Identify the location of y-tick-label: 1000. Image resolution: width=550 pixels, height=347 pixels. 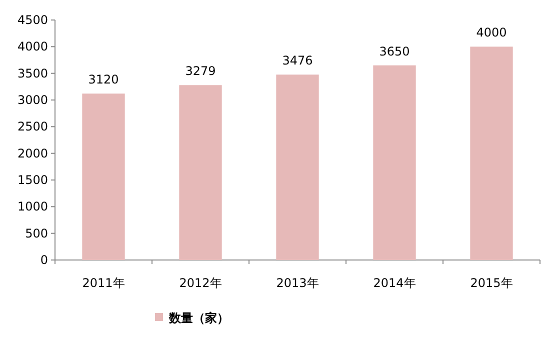
(32, 207).